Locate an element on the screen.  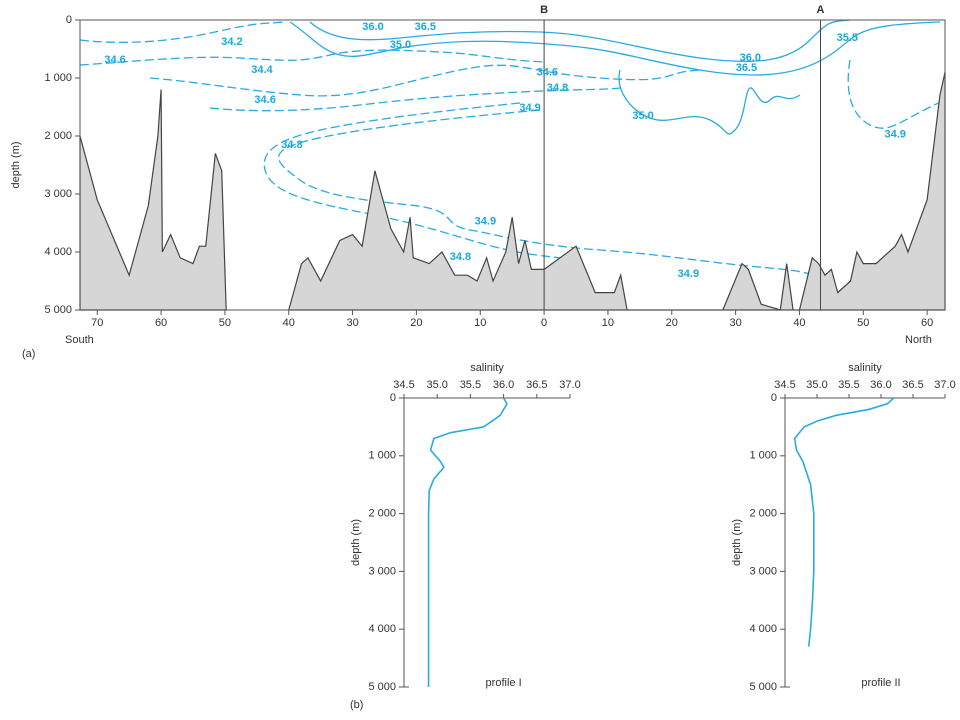
contour-label: 34.2 is located at coordinates (231, 42).